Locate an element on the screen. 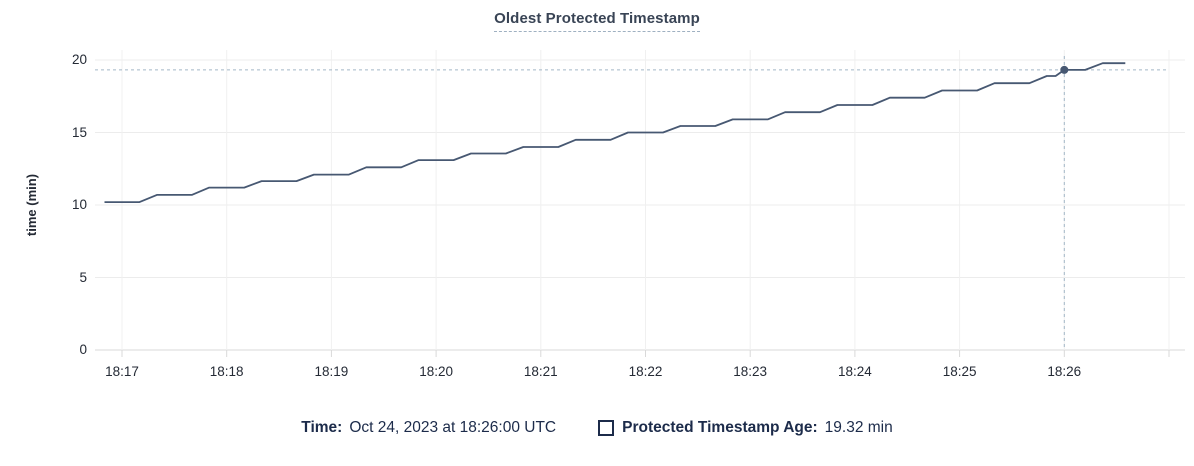  y-axis-title: time (min) is located at coordinates (31, 205).